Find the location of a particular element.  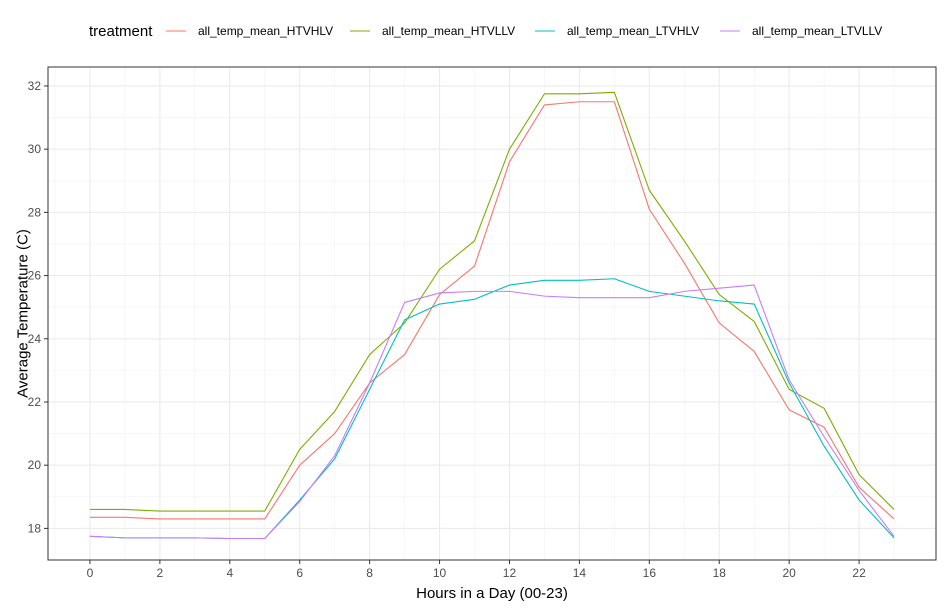

y-tick-label: 28 is located at coordinates (35, 212).